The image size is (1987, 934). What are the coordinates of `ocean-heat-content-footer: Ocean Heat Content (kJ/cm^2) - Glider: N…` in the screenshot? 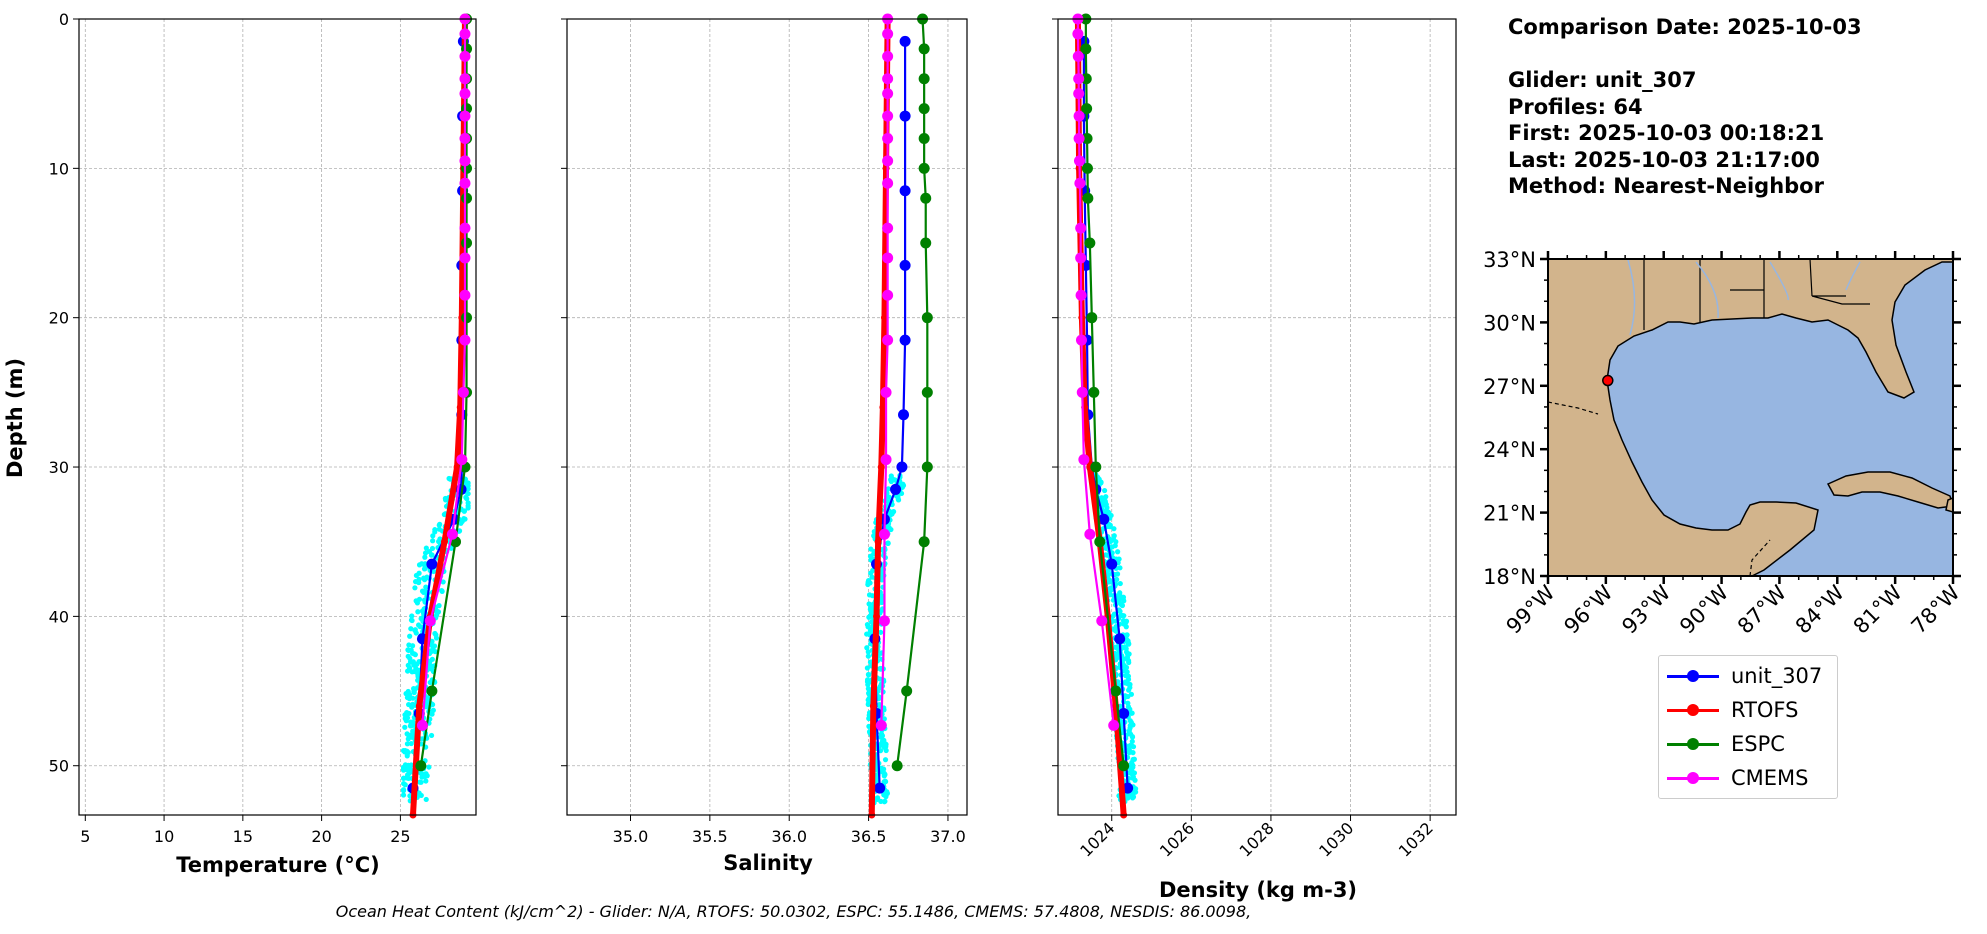 It's located at (793, 911).